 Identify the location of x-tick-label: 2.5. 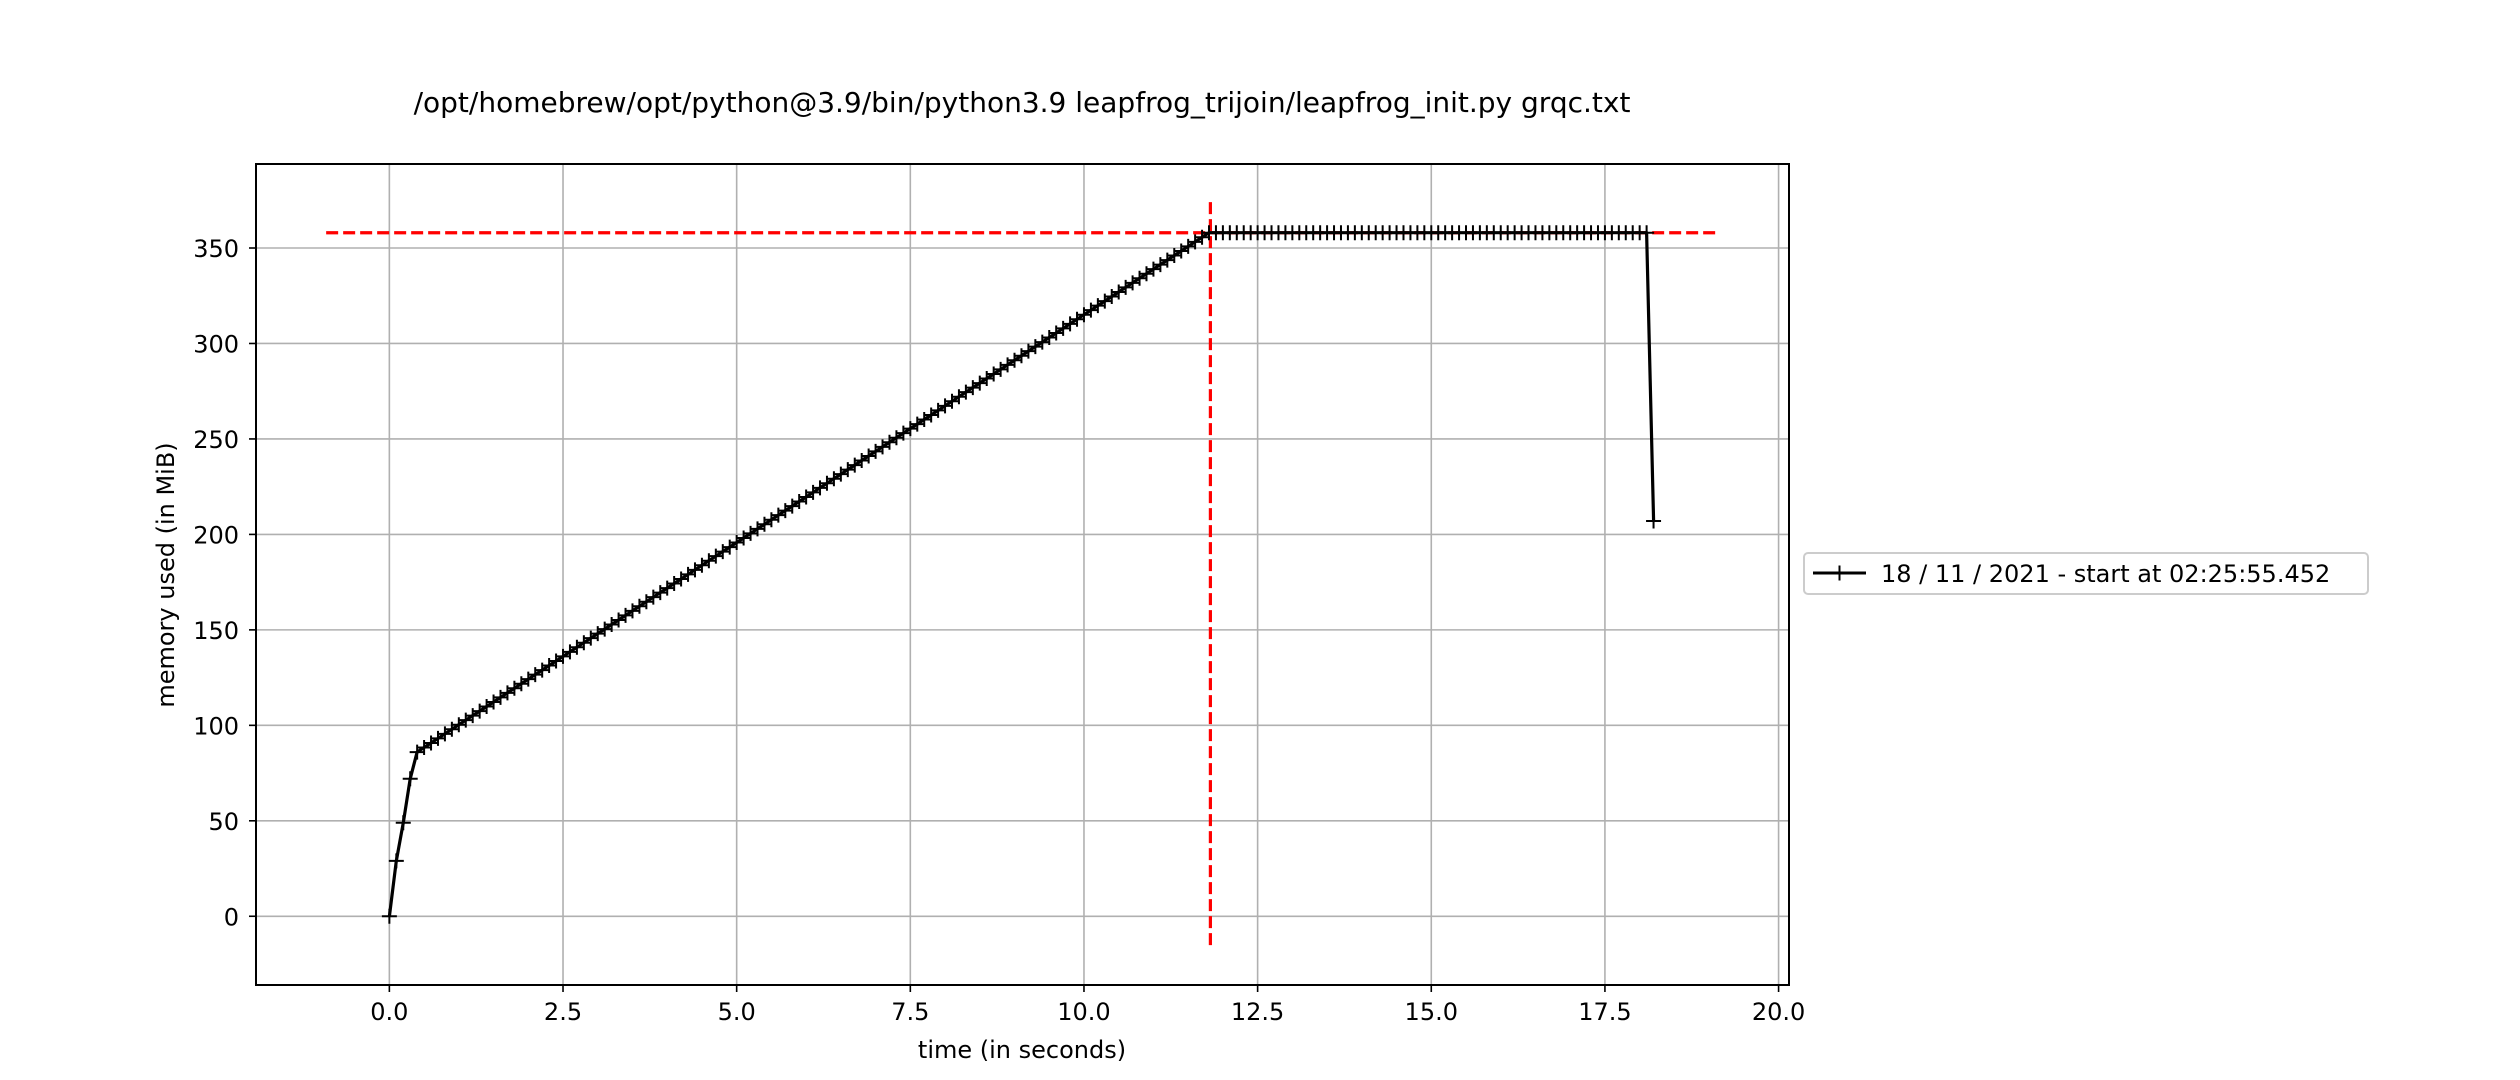
(563, 1012).